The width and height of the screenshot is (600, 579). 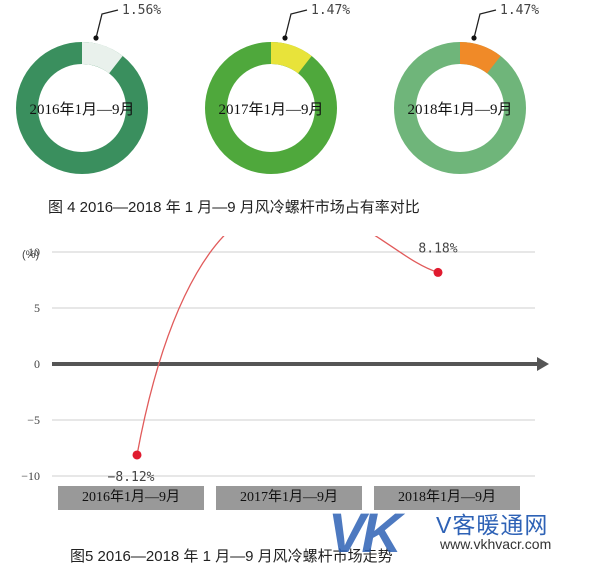 What do you see at coordinates (131, 498) in the screenshot?
I see `x-category-label-0: 2016年1月—9月` at bounding box center [131, 498].